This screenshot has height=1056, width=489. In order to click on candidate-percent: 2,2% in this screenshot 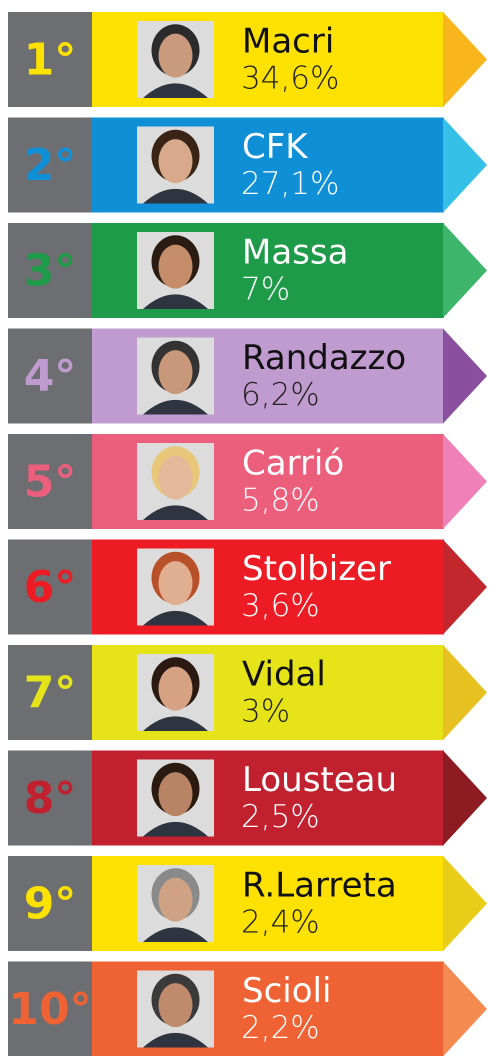, I will do `click(280, 1028)`.